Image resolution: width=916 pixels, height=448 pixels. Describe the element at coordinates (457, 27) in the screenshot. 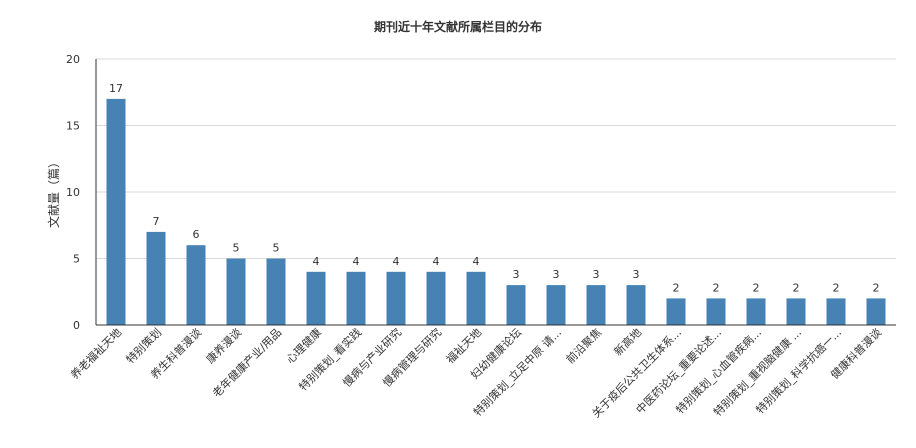

I see `chart-title: 期刊近十年文献所属栏目的分布` at that location.